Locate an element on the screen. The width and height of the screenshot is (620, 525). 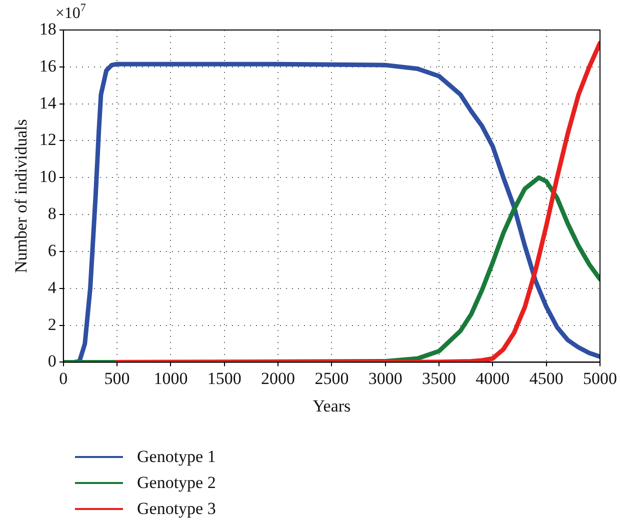
x-tick-label: 3500 is located at coordinates (439, 378).